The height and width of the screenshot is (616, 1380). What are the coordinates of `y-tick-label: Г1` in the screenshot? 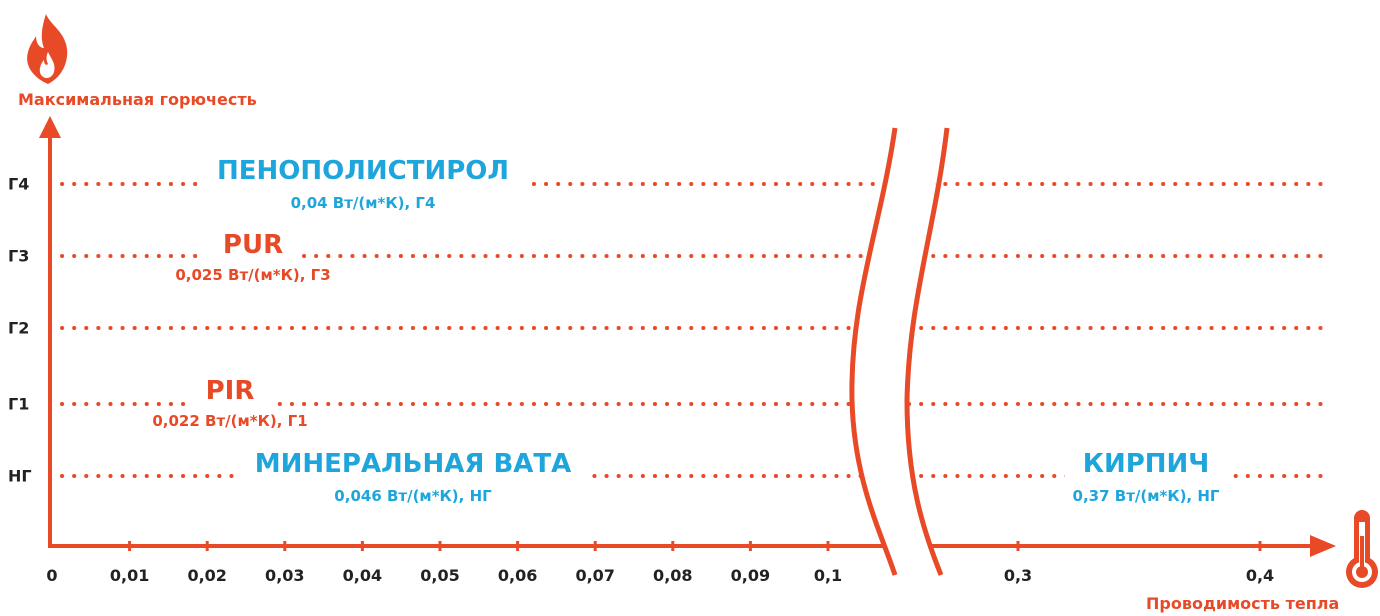 It's located at (19, 404).